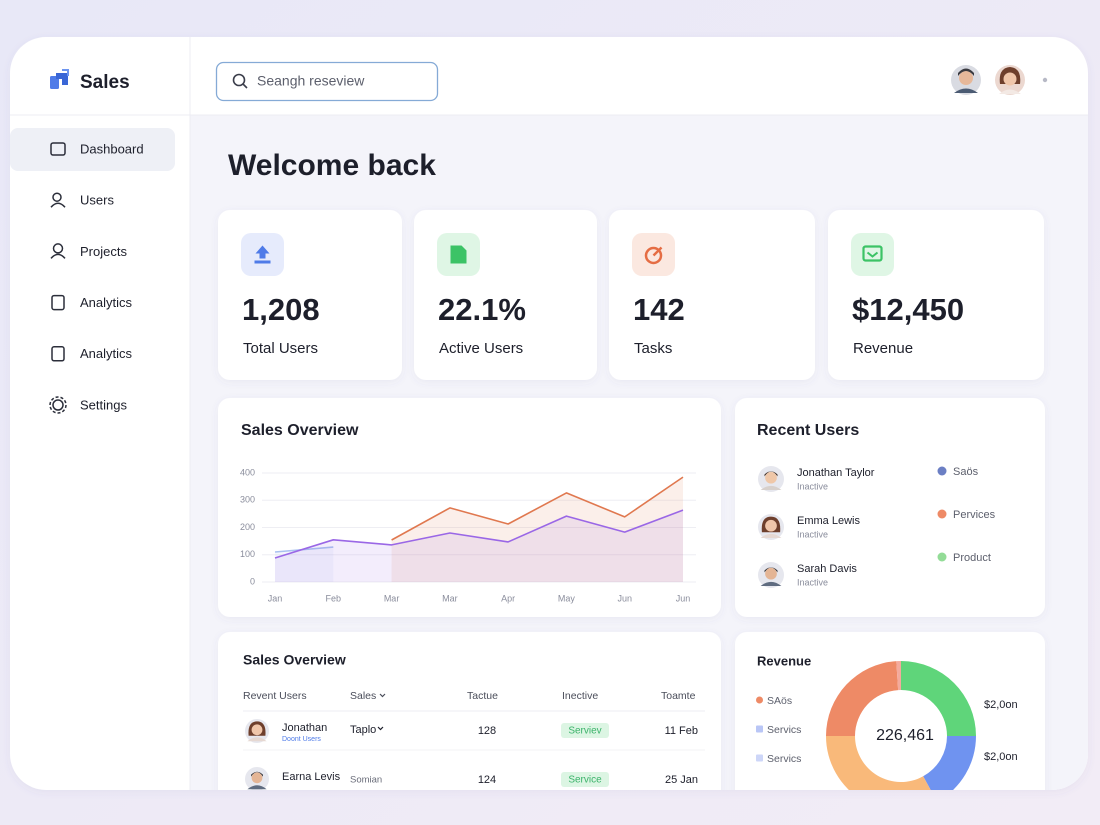  What do you see at coordinates (294, 660) in the screenshot?
I see `card-title: Sales Overview` at bounding box center [294, 660].